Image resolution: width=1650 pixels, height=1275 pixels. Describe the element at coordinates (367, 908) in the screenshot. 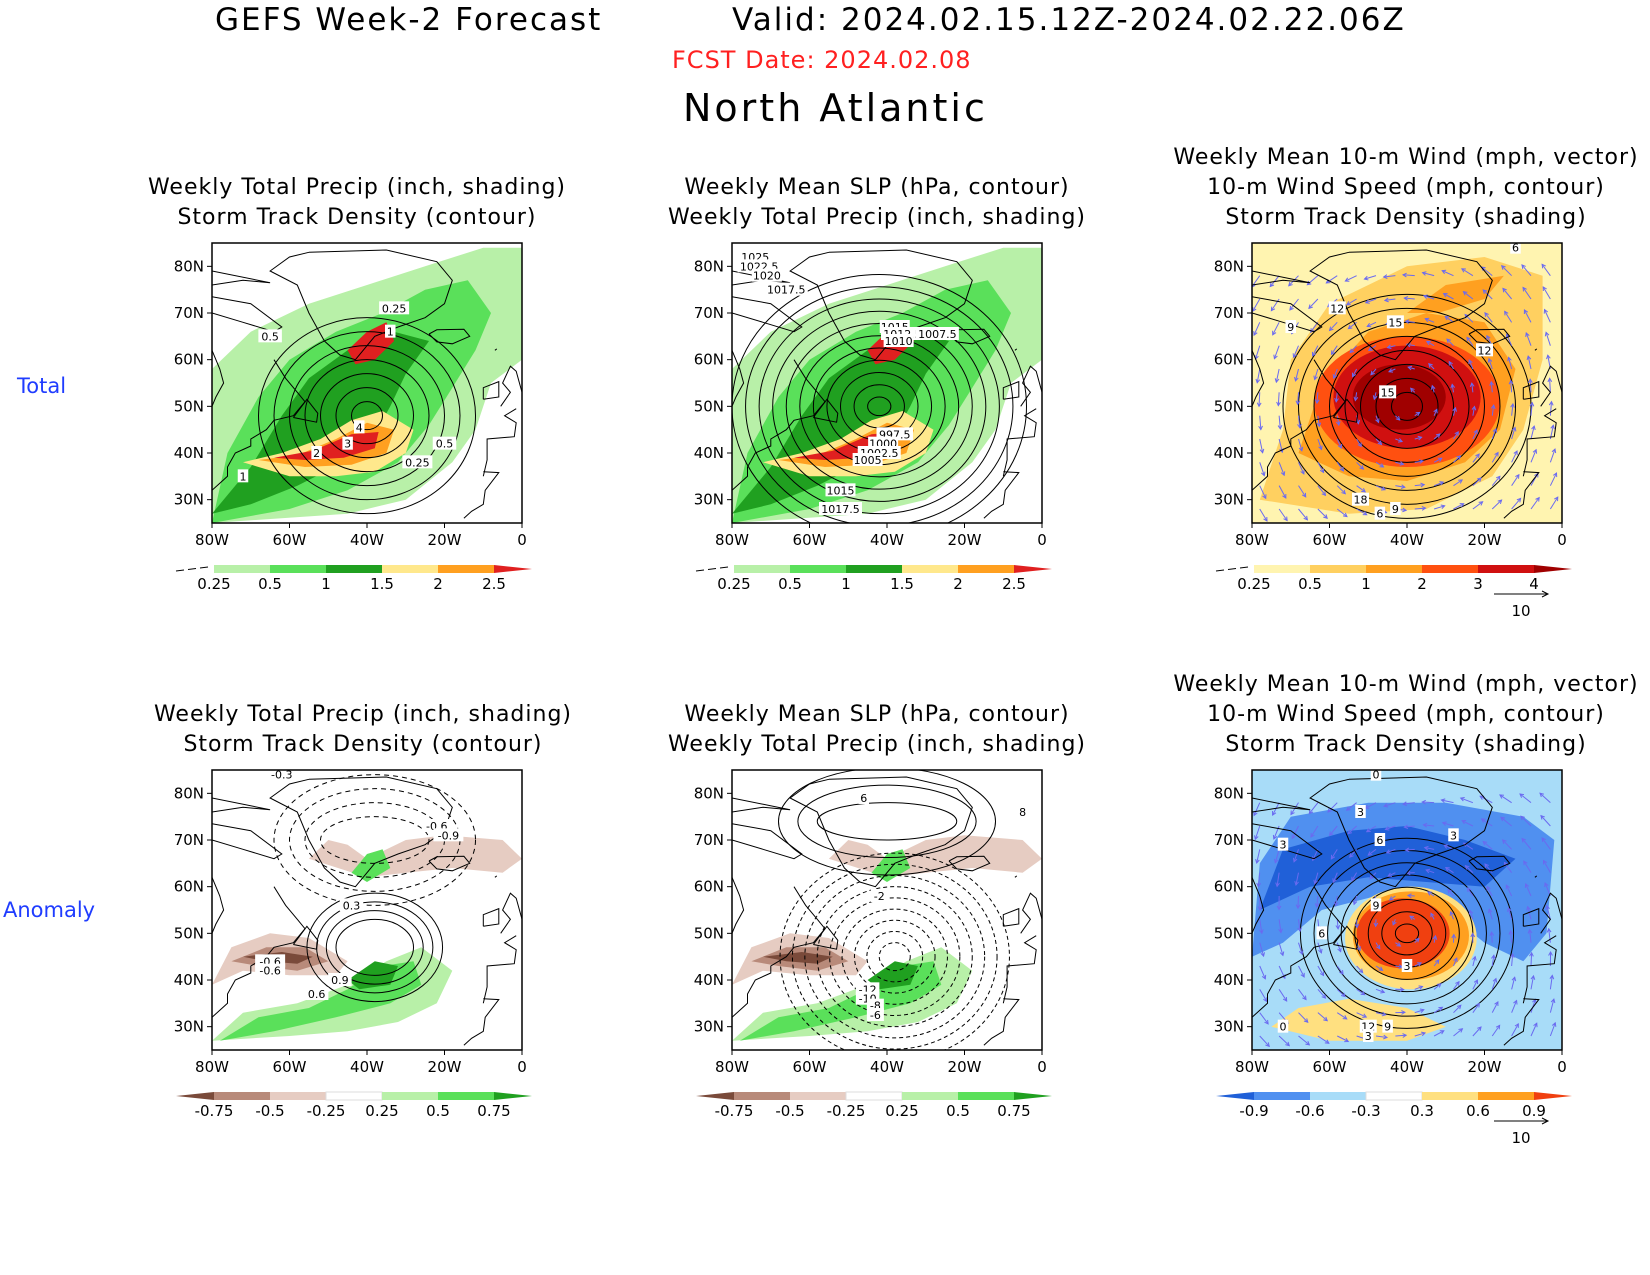

I see `map-content: -0.3-0.6-0.90.3-0.6-0.60.90.6` at that location.